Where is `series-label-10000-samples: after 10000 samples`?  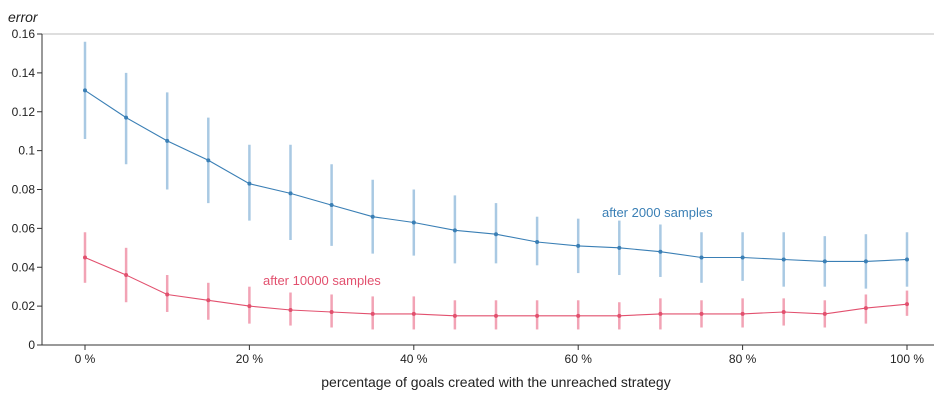
series-label-10000-samples: after 10000 samples is located at coordinates (322, 280).